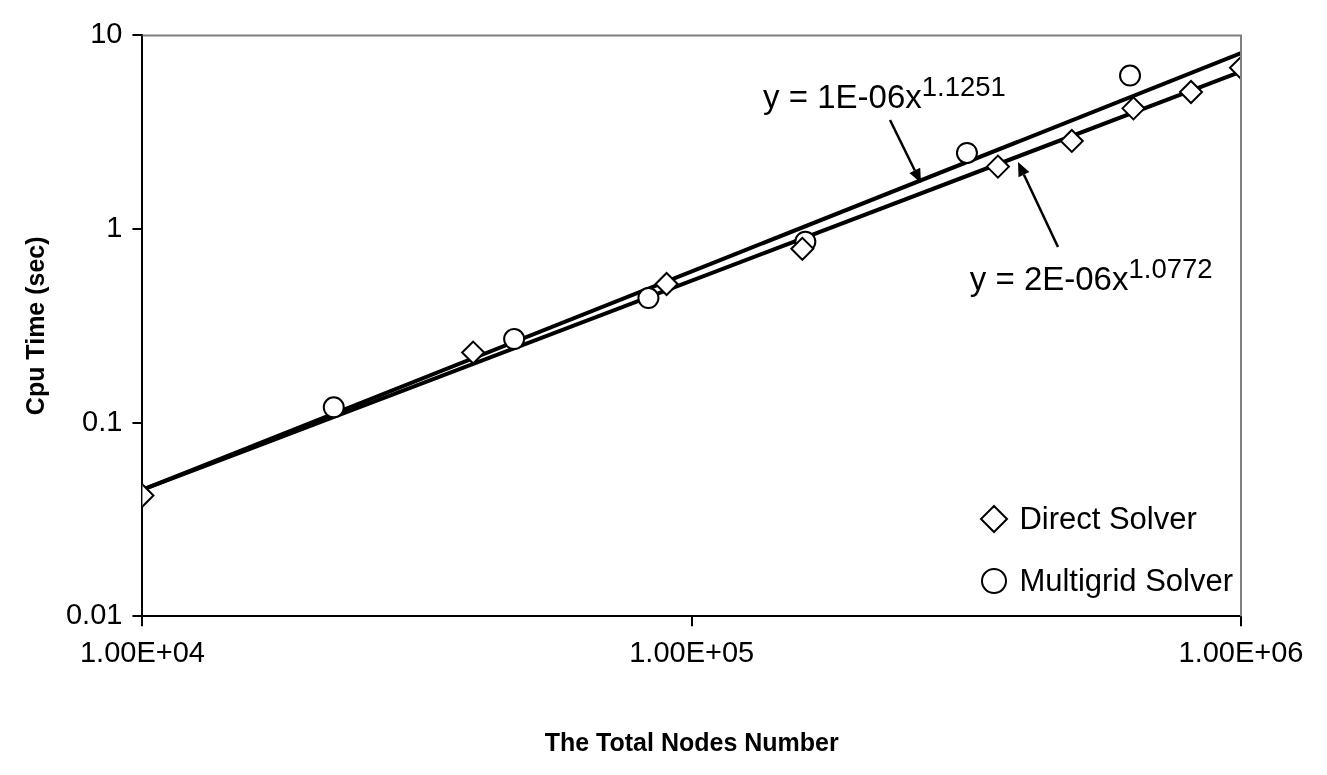  I want to click on y-tick-label: 0.01, so click(94, 614).